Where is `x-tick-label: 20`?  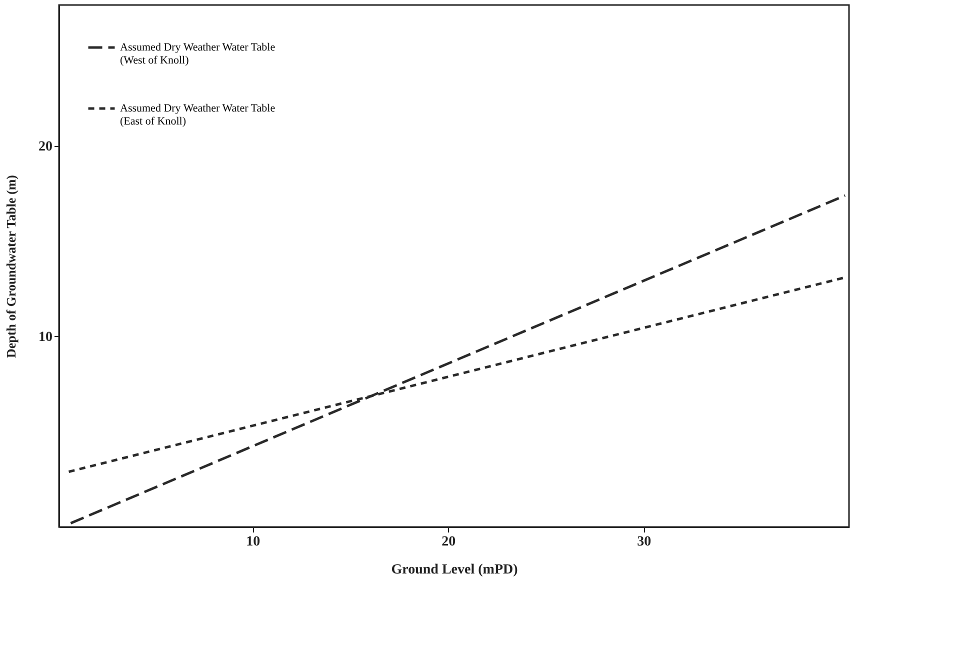 x-tick-label: 20 is located at coordinates (449, 542).